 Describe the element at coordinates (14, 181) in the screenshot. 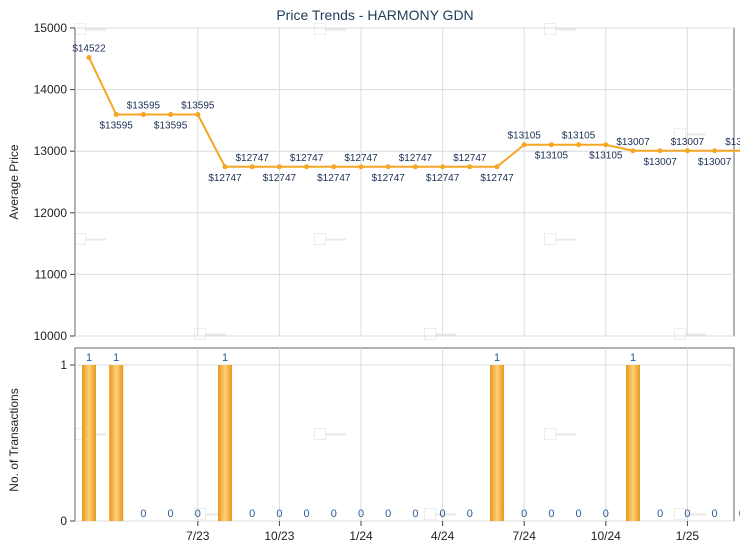

I see `price-y-axis-label: Average Price` at that location.